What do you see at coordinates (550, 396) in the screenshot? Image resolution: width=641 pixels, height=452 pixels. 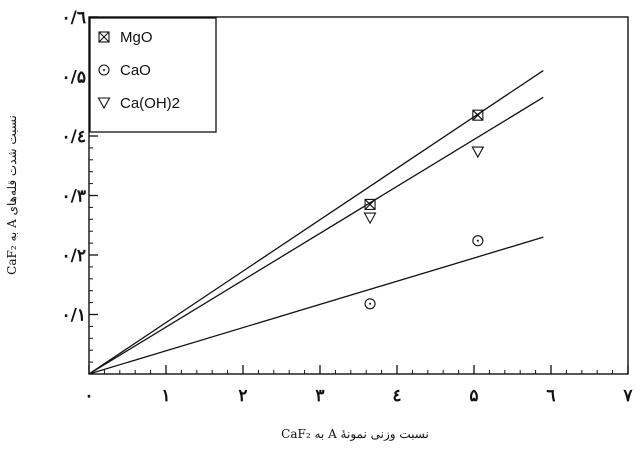 I see `x-tick-label: ٦` at bounding box center [550, 396].